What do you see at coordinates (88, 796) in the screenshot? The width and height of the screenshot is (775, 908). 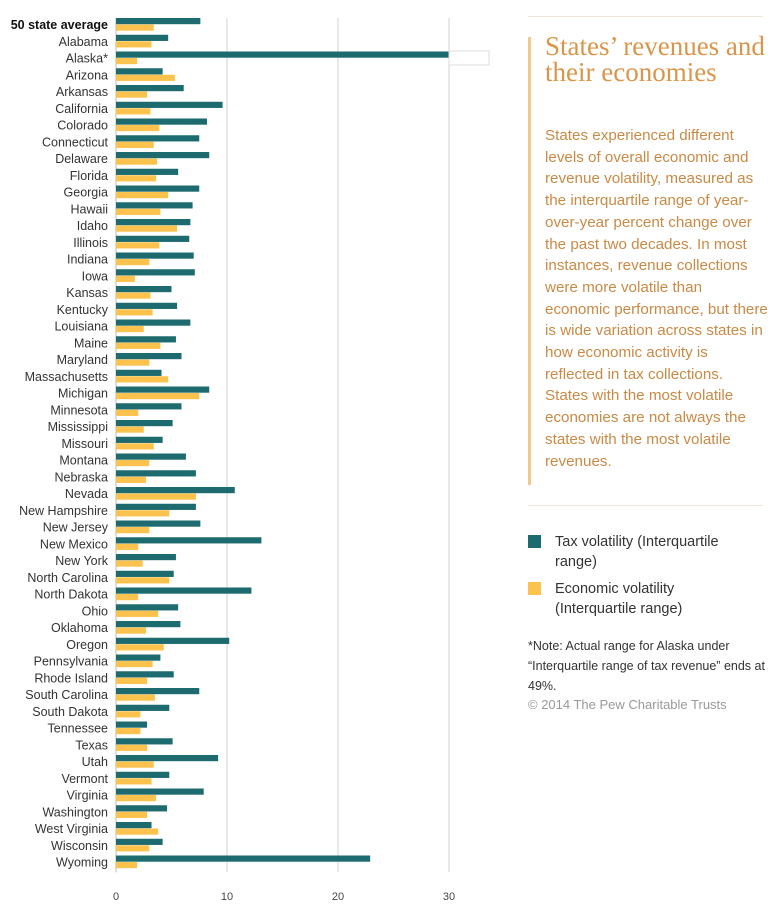 I see `category-label: Virginia` at bounding box center [88, 796].